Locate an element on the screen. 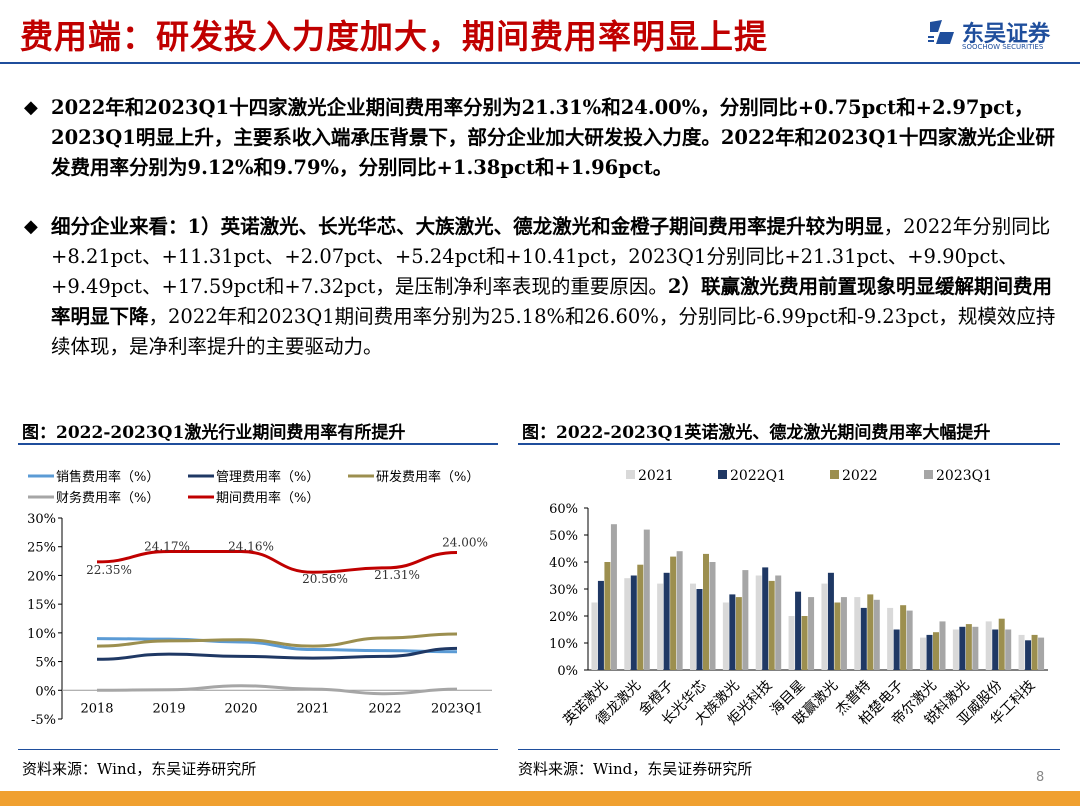 This screenshot has height=806, width=1080. left-chart-heading: 图：2022-2023Q1激光行业期间费用率有所提升 is located at coordinates (214, 433).